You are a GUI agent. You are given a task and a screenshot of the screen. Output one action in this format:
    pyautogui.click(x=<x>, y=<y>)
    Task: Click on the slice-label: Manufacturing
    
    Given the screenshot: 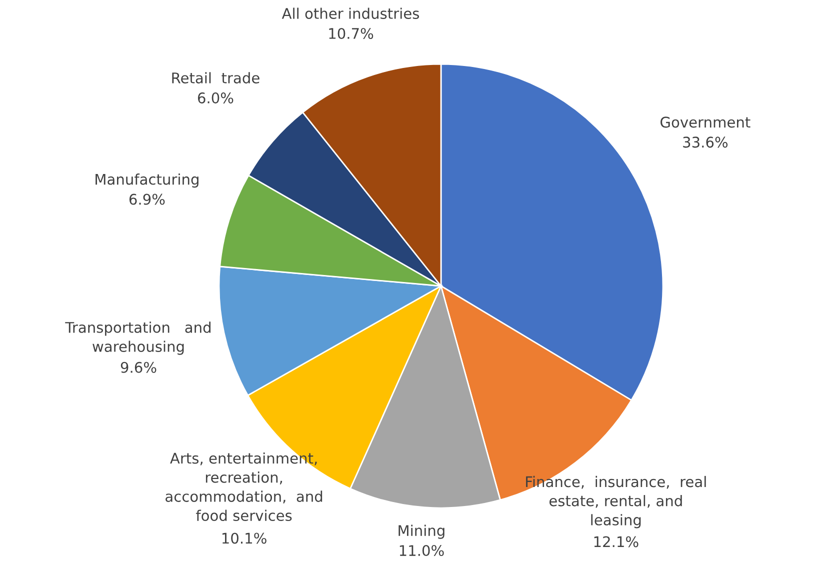 What is the action you would take?
    pyautogui.click(x=147, y=181)
    